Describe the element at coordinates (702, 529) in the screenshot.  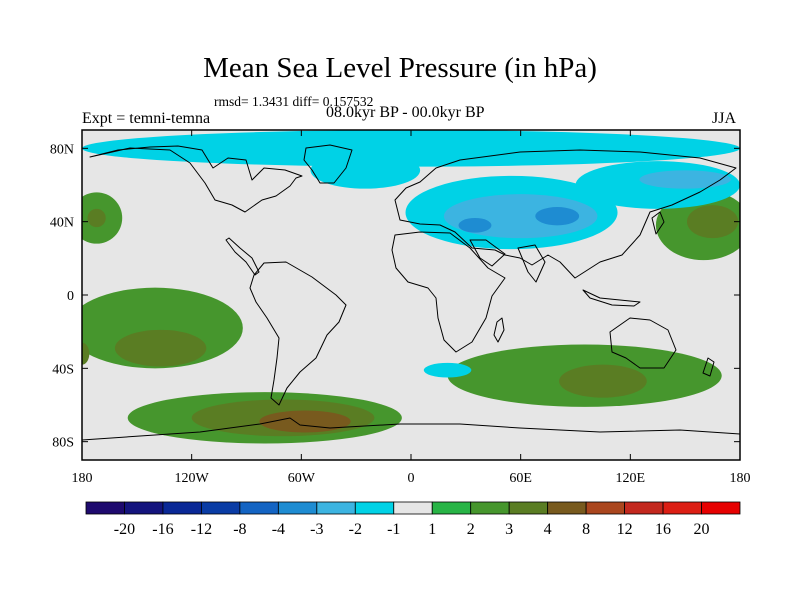
I see `colorbar-label: 20` at that location.